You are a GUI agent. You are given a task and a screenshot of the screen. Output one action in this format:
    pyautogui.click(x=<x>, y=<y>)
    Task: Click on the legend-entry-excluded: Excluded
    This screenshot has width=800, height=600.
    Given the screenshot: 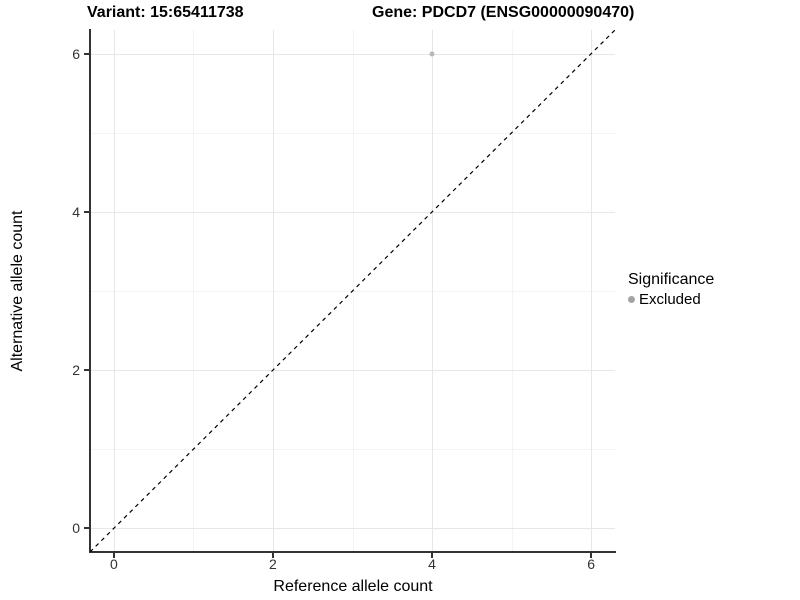 What is the action you would take?
    pyautogui.click(x=671, y=299)
    